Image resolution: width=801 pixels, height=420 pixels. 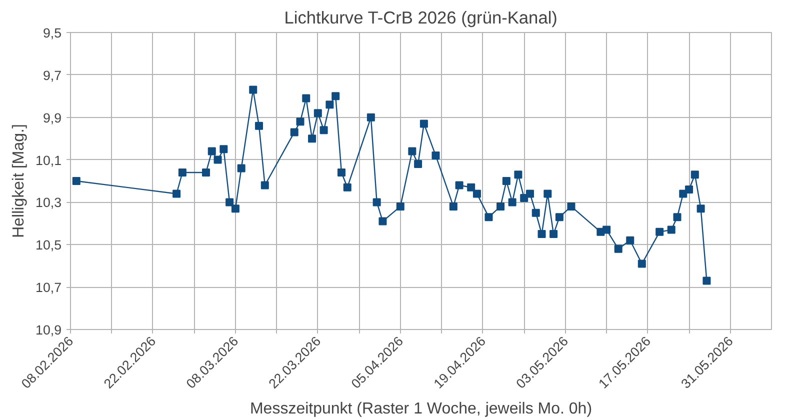 I want to click on y-tick-label: 10,9, so click(x=49, y=330).